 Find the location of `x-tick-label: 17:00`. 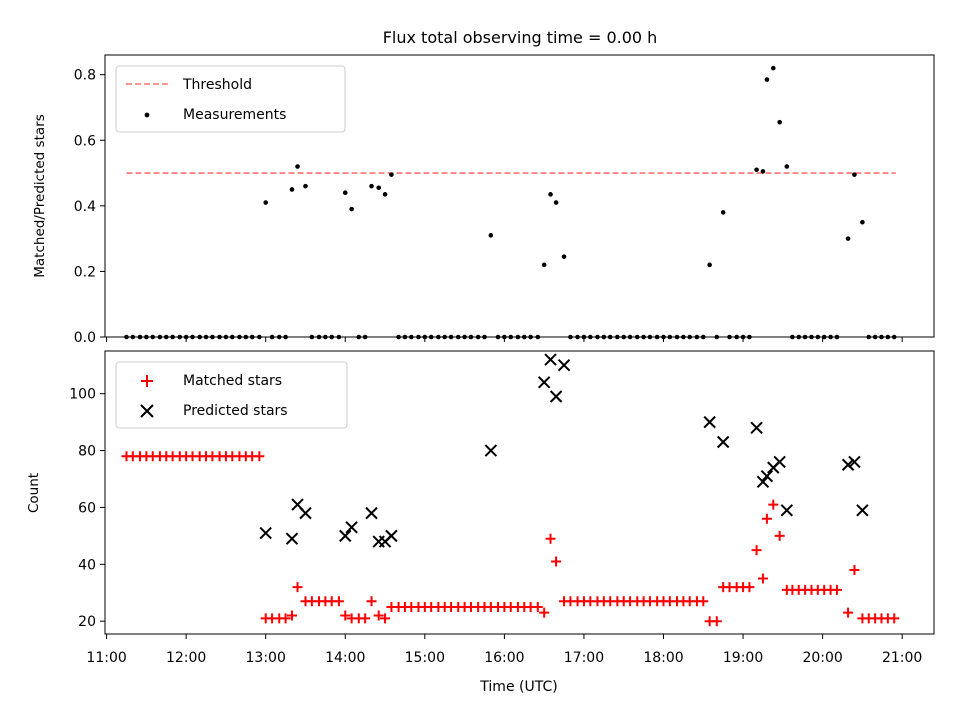

x-tick-label: 17:00 is located at coordinates (584, 658).